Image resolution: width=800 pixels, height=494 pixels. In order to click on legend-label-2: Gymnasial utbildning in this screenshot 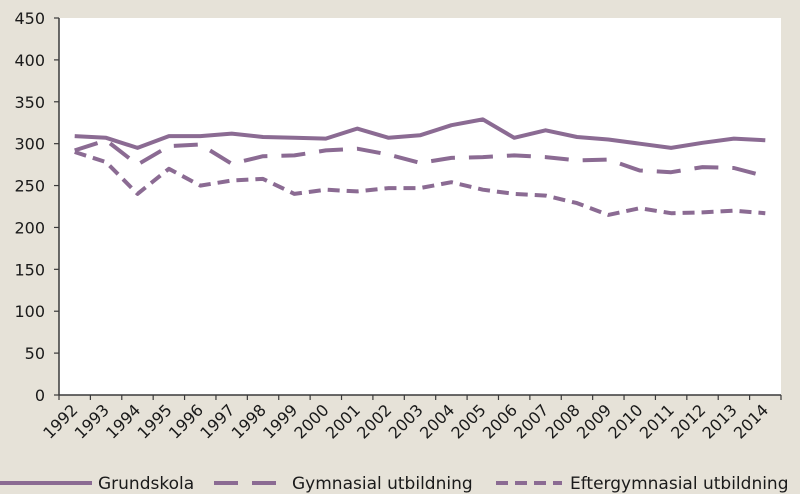, I will do `click(382, 484)`.